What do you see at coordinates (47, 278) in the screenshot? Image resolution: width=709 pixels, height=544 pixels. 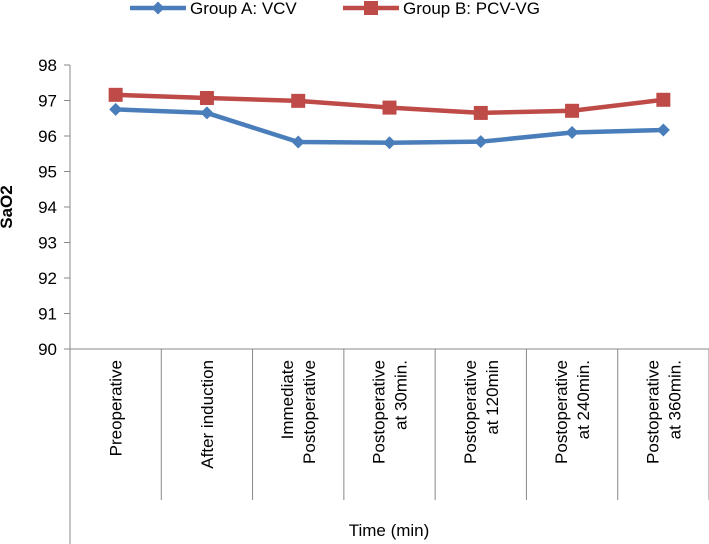 I see `y-tick-label: 92` at bounding box center [47, 278].